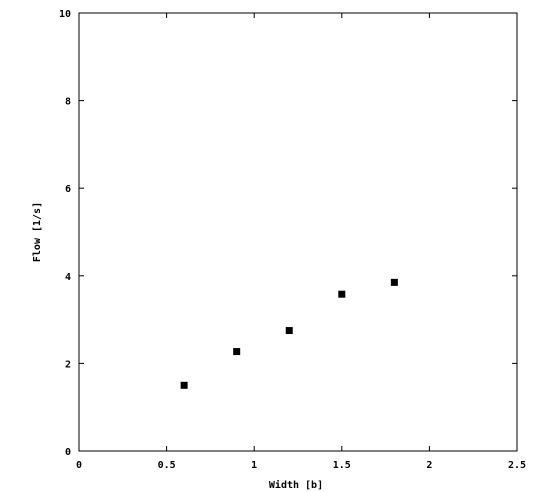 The width and height of the screenshot is (560, 492). Describe the element at coordinates (296, 485) in the screenshot. I see `x-axis-label: Width [b]` at that location.